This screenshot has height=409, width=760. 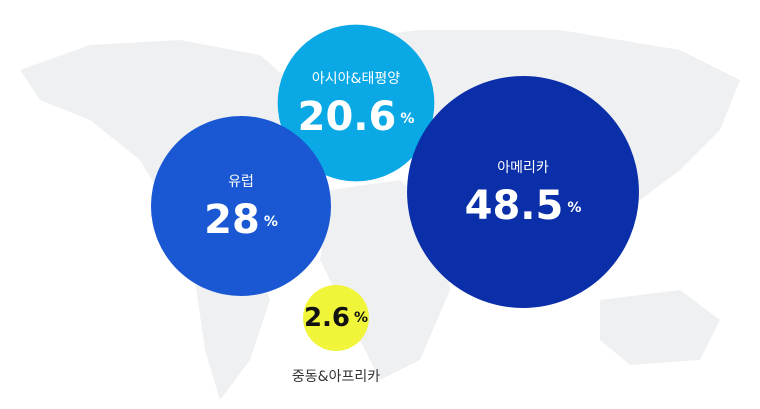 What do you see at coordinates (347, 117) in the screenshot?
I see `value-number: 20.6` at bounding box center [347, 117].